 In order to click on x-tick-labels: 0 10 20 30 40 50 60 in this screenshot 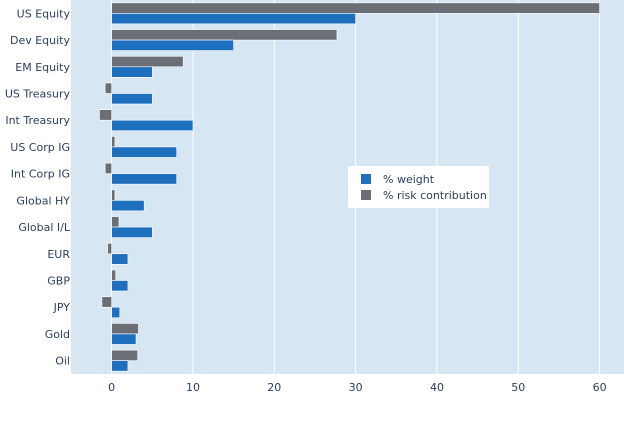, I will do `click(357, 387)`.